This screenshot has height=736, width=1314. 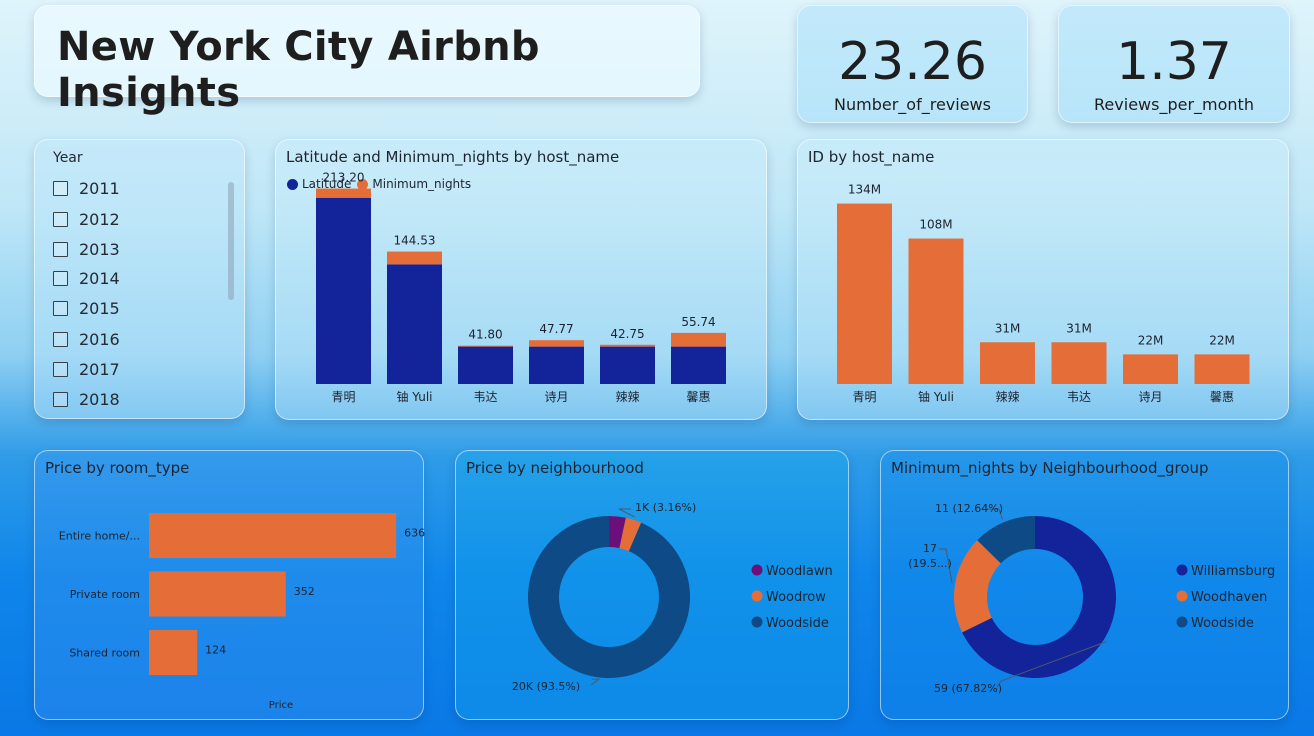 I want to click on year-label: 2018, so click(x=99, y=399).